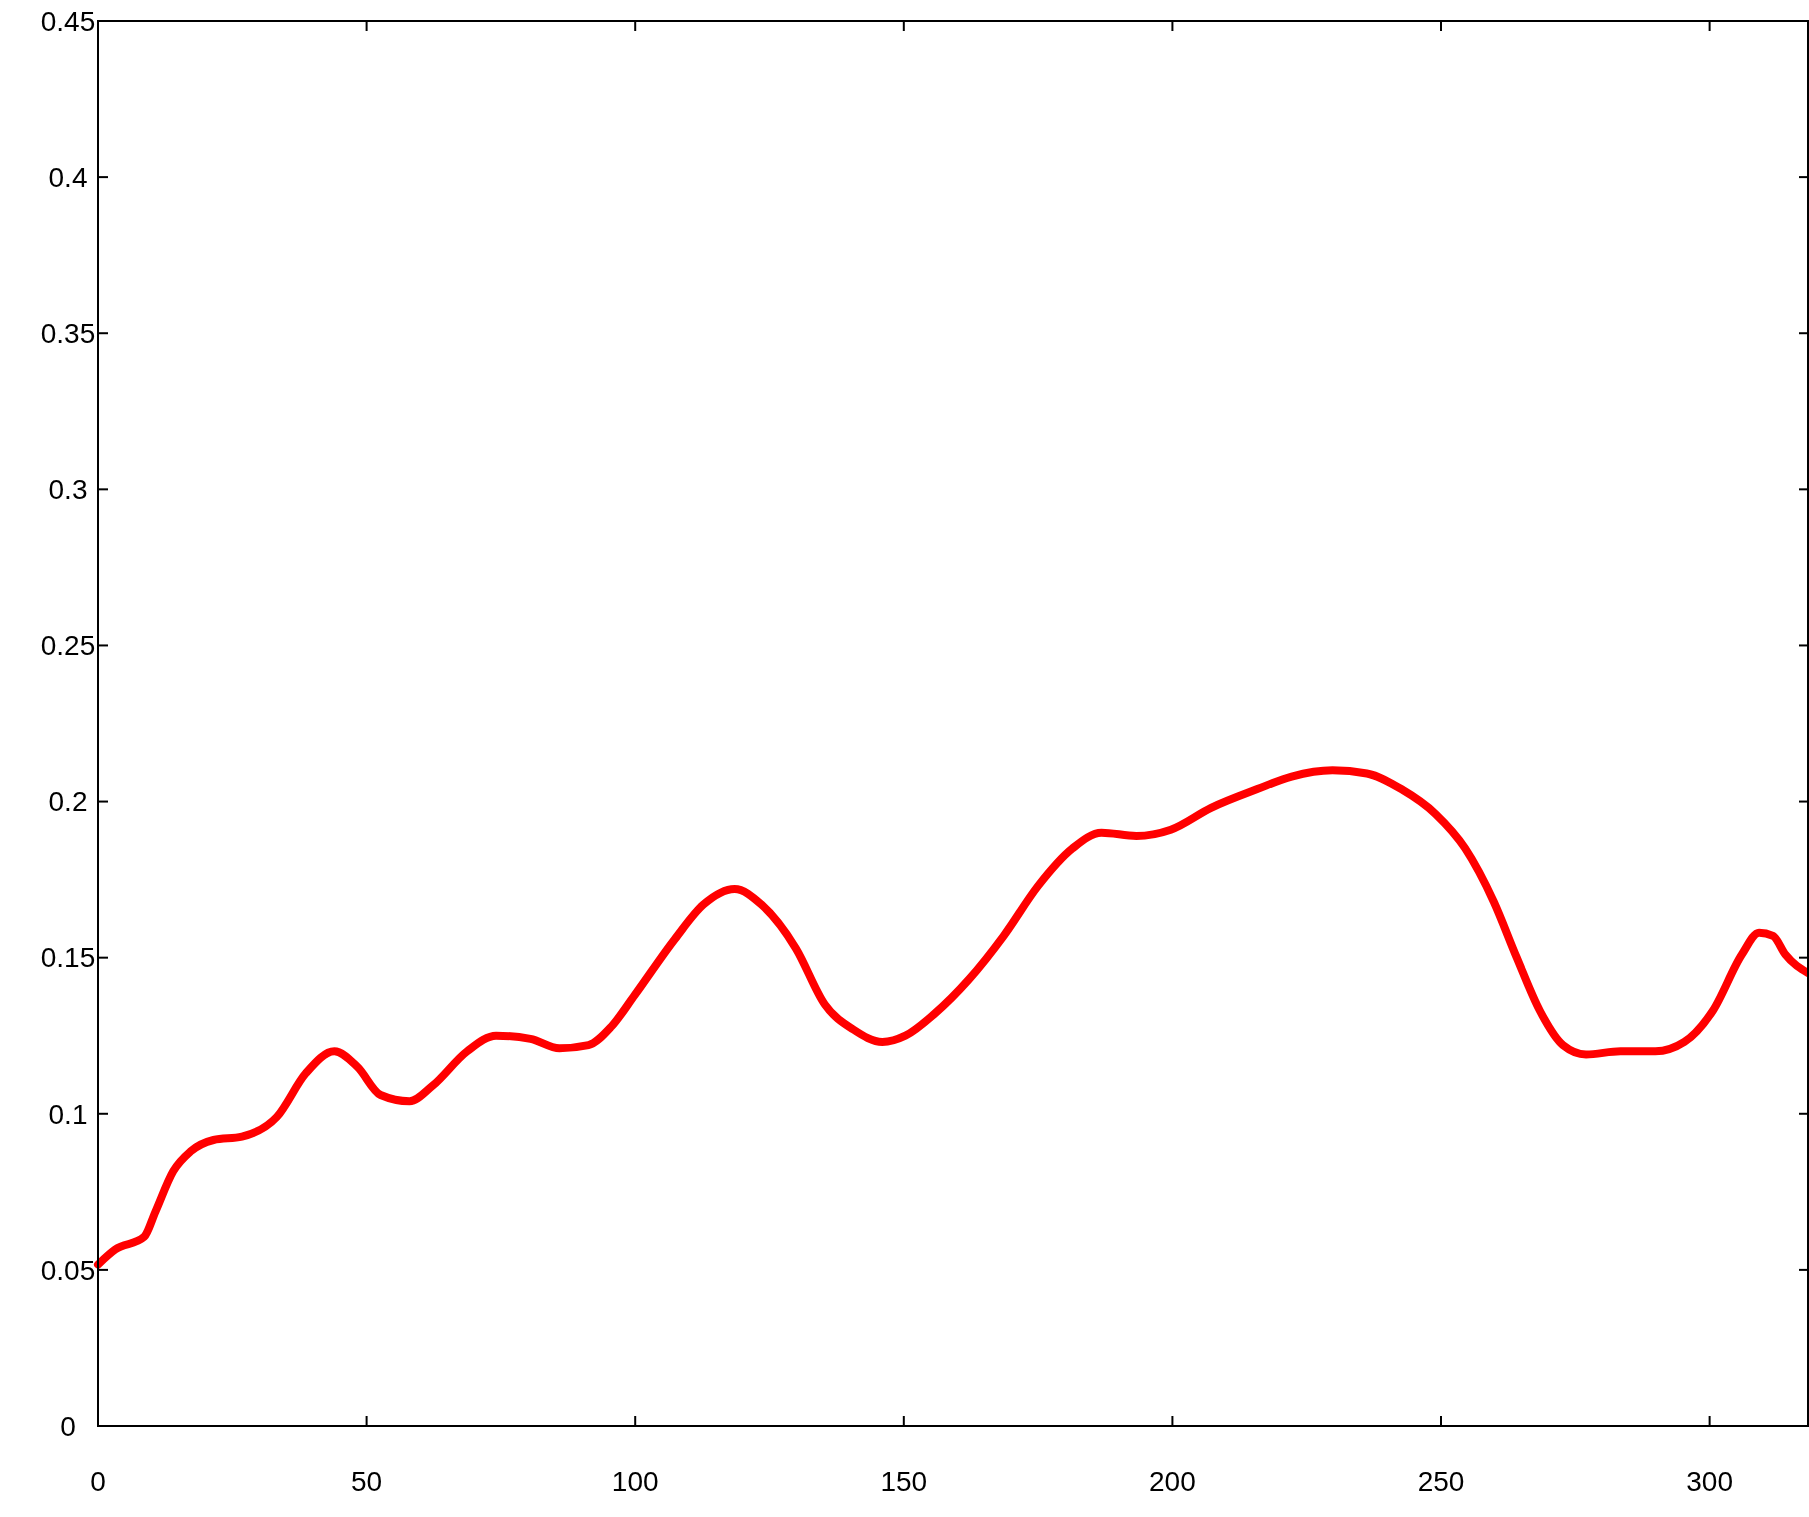 This screenshot has width=1809, height=1517. I want to click on y-tick-label: 0.45, so click(68, 21).